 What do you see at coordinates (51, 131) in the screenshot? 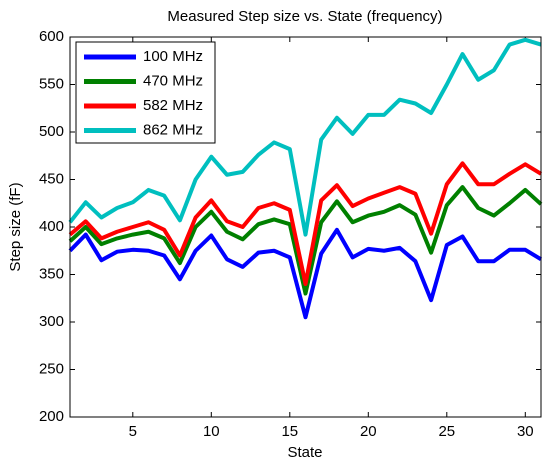
I see `y-tick-label: 500` at bounding box center [51, 131].